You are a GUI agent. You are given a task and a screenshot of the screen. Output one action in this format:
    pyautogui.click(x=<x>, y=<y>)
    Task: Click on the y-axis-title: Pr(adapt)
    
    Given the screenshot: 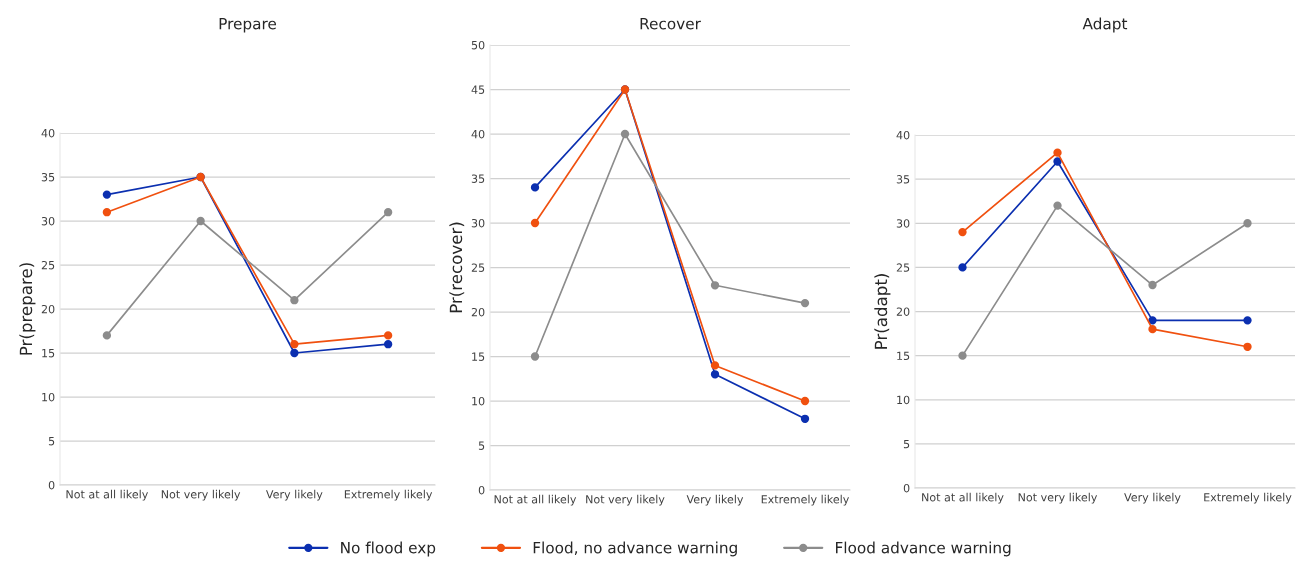 What is the action you would take?
    pyautogui.click(x=882, y=311)
    